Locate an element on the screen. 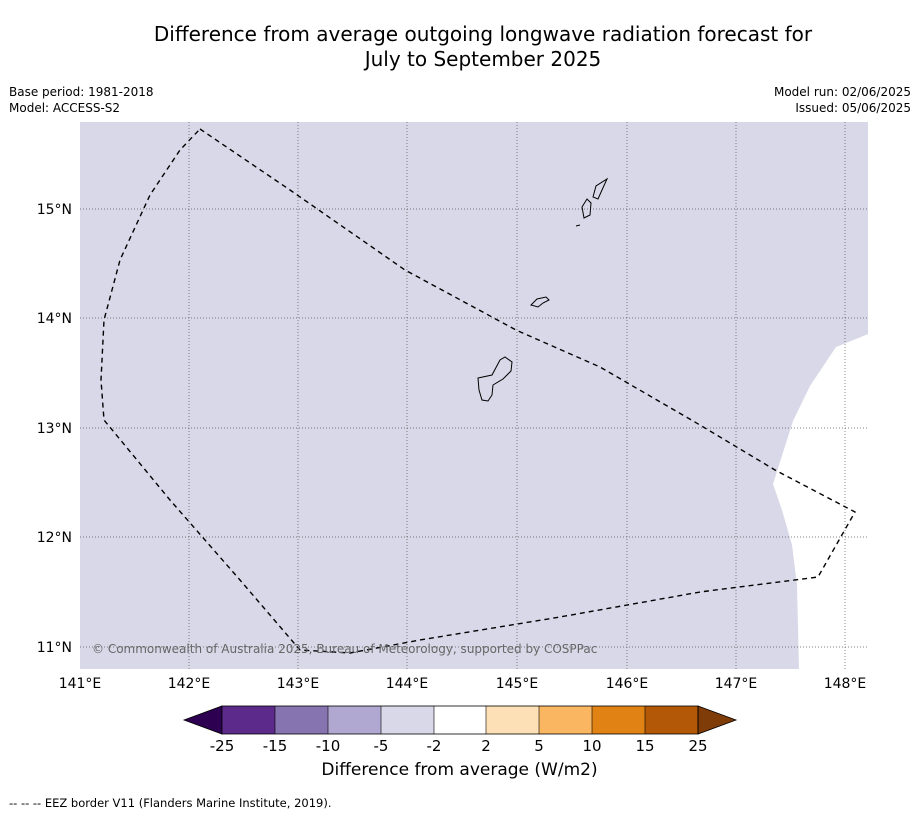  lon-label-142: 142°E is located at coordinates (189, 684).